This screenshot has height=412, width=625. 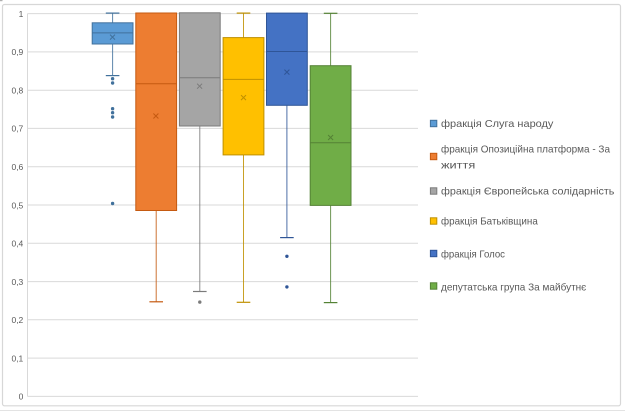 I want to click on svg-text: 0,1, so click(x=17, y=358).